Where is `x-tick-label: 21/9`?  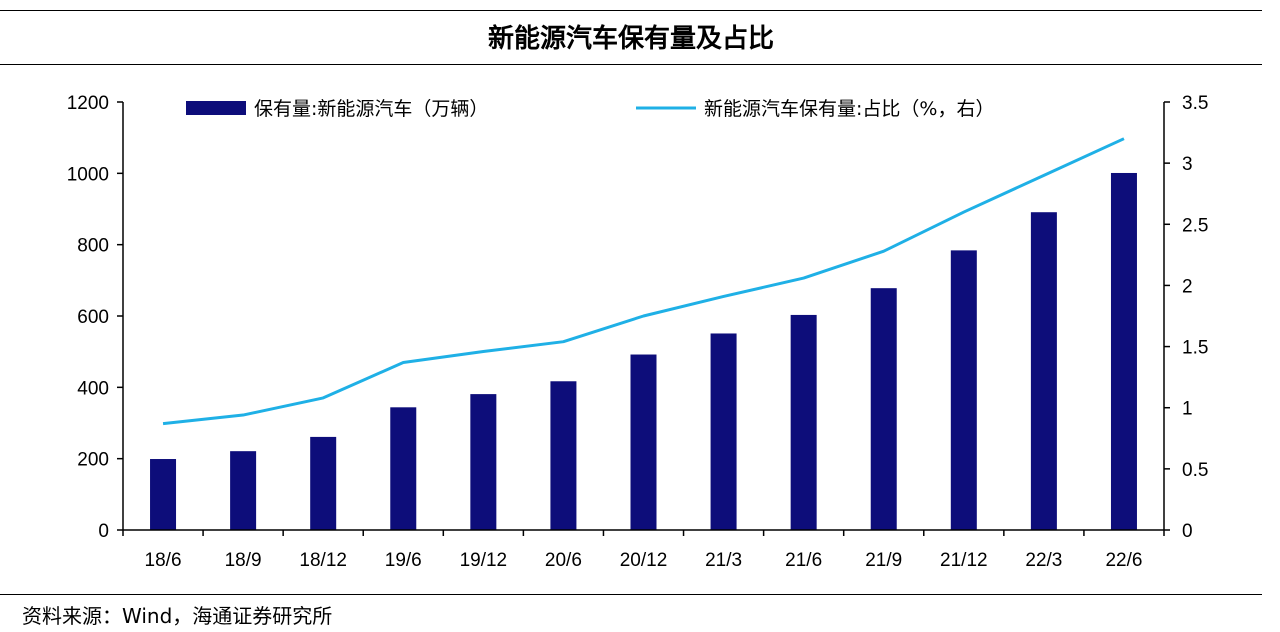
x-tick-label: 21/9 is located at coordinates (883, 560).